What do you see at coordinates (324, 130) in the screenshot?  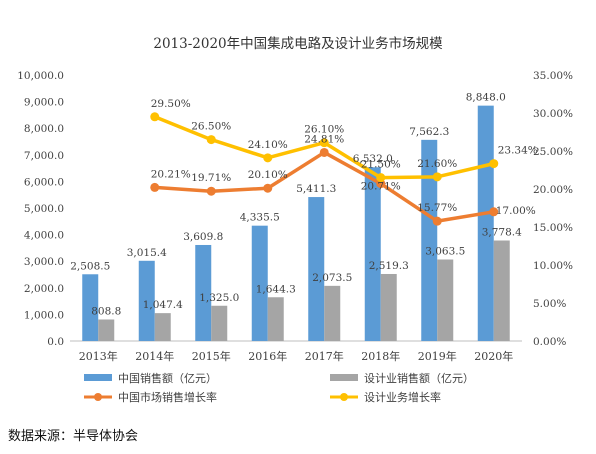 I see `line-data-label: 26.10%` at bounding box center [324, 130].